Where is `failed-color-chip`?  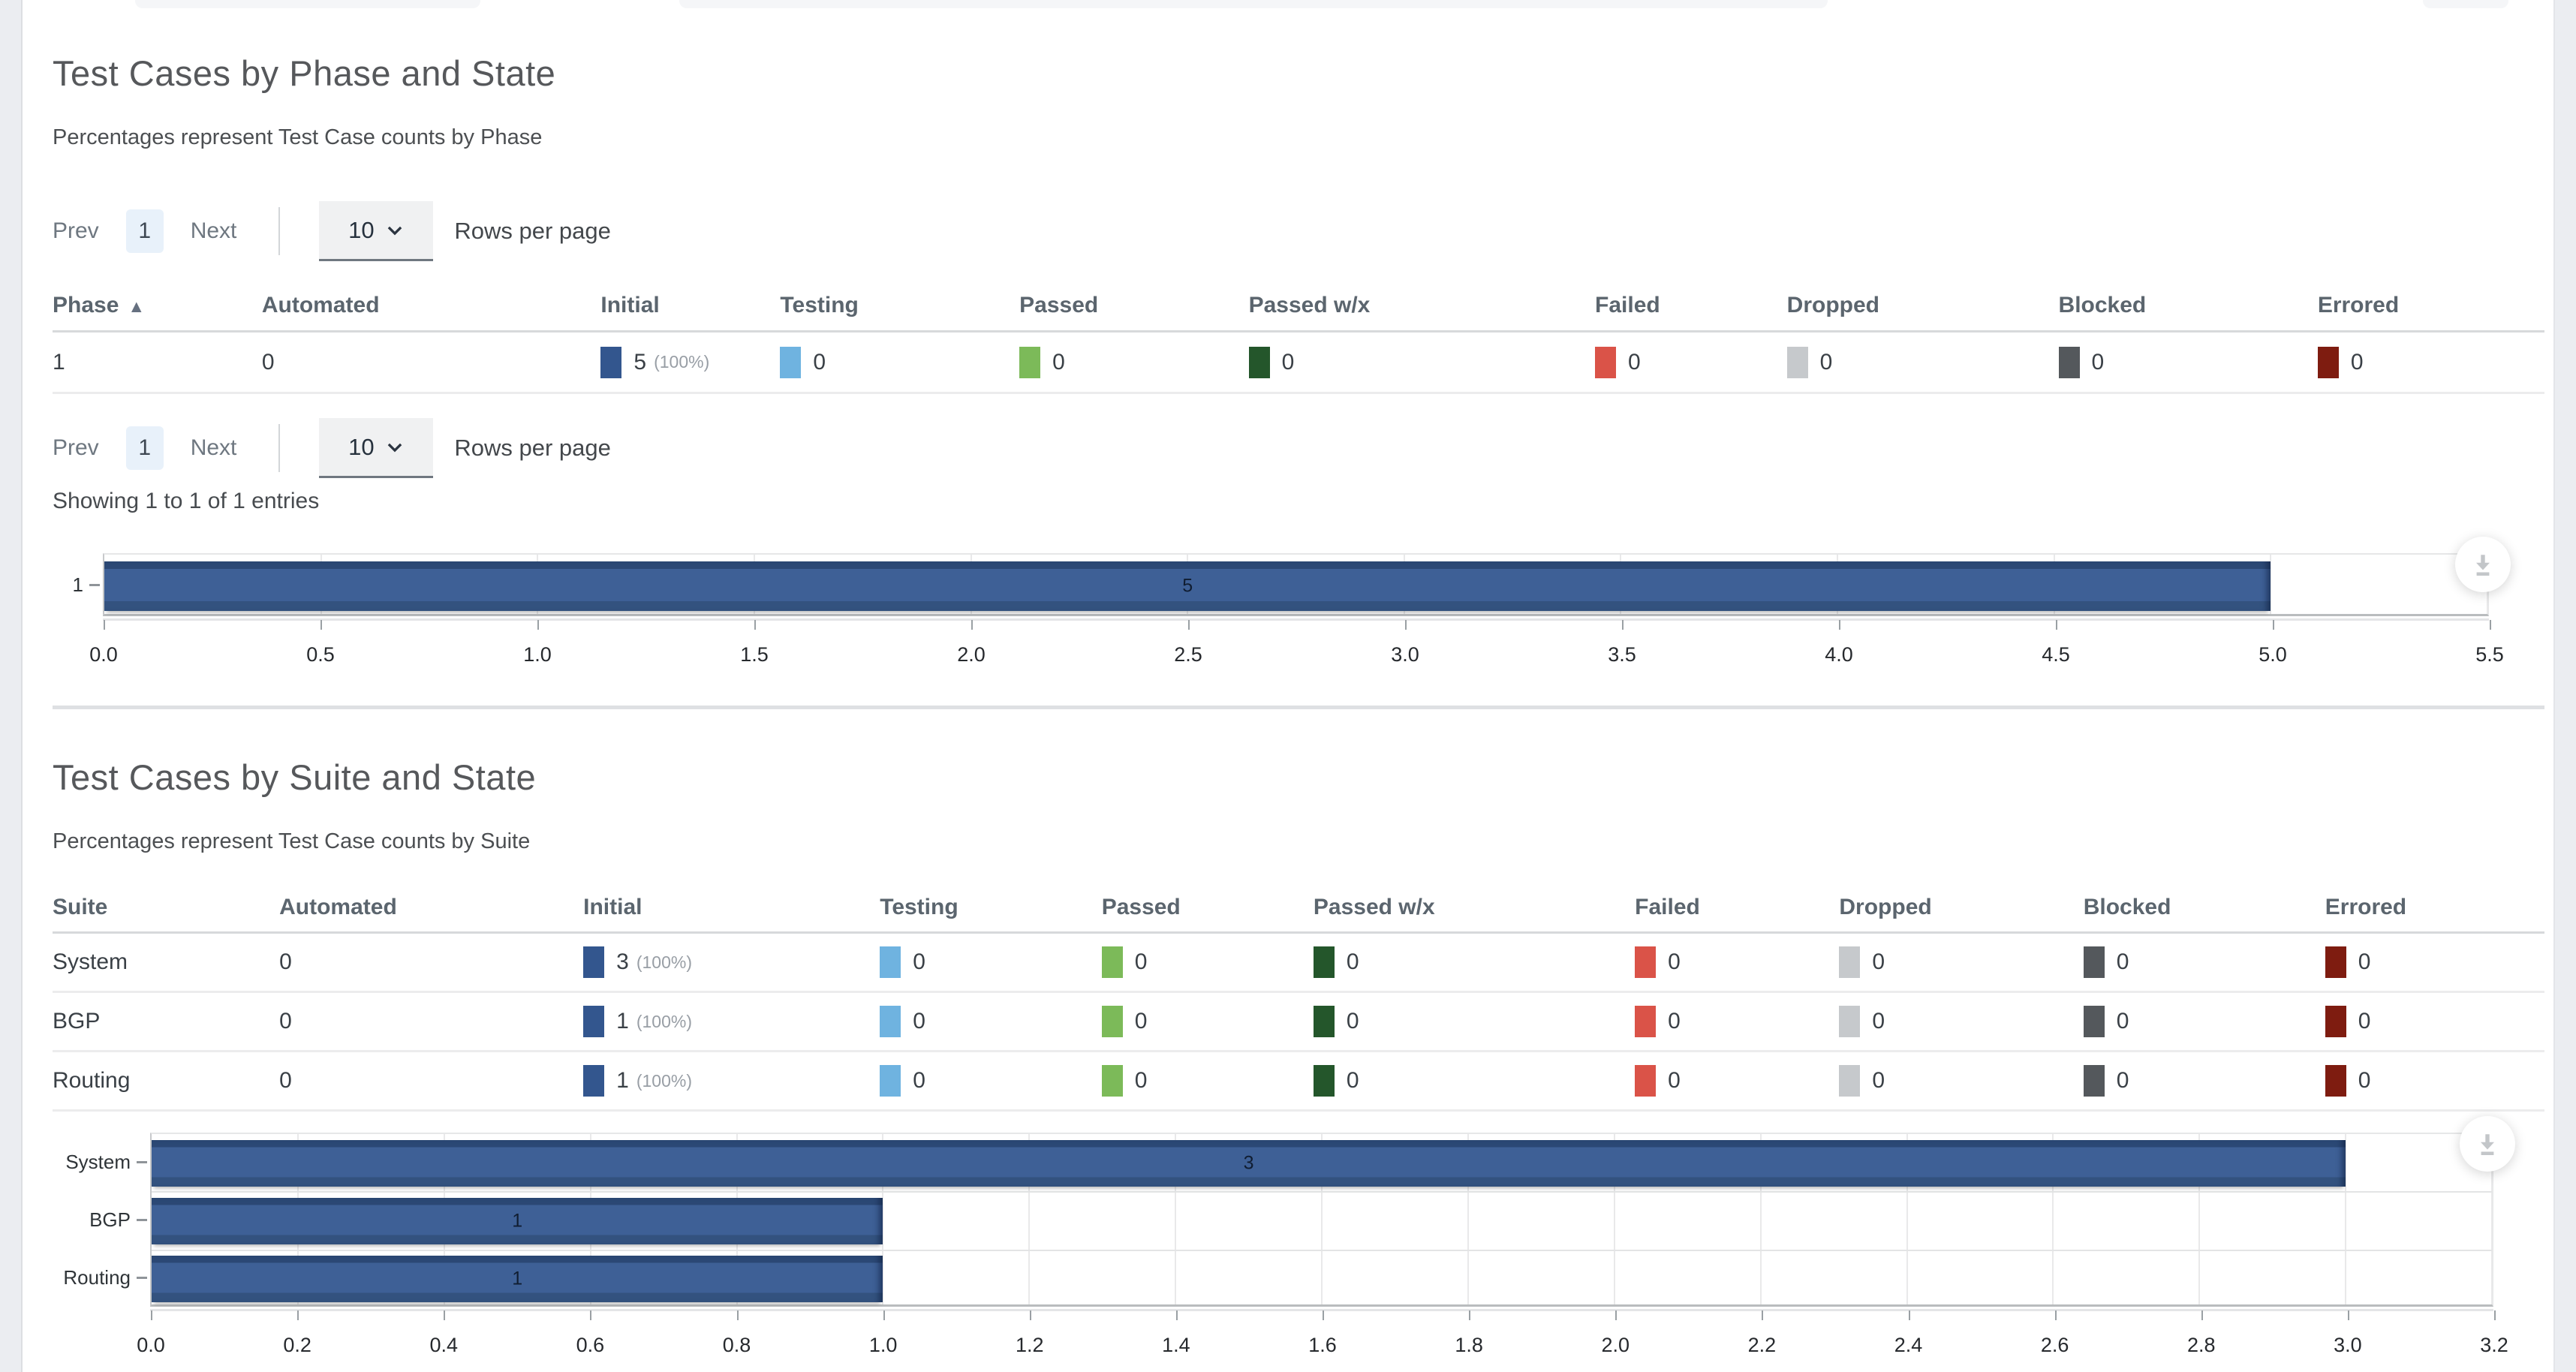 failed-color-chip is located at coordinates (1606, 362).